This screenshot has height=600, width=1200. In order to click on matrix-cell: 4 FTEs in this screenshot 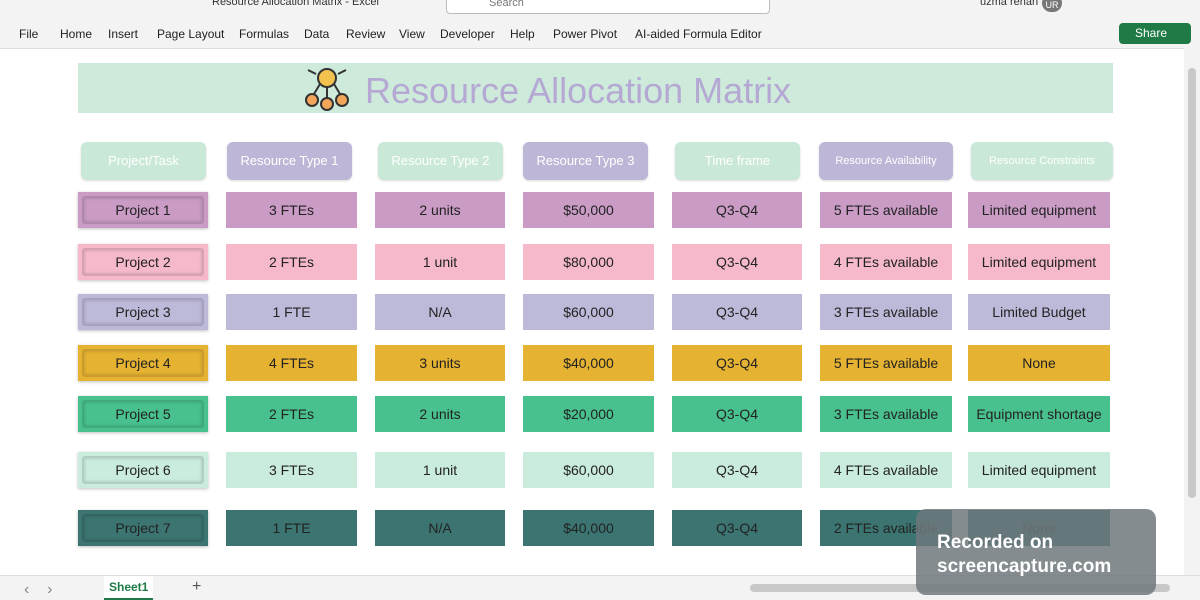, I will do `click(291, 363)`.